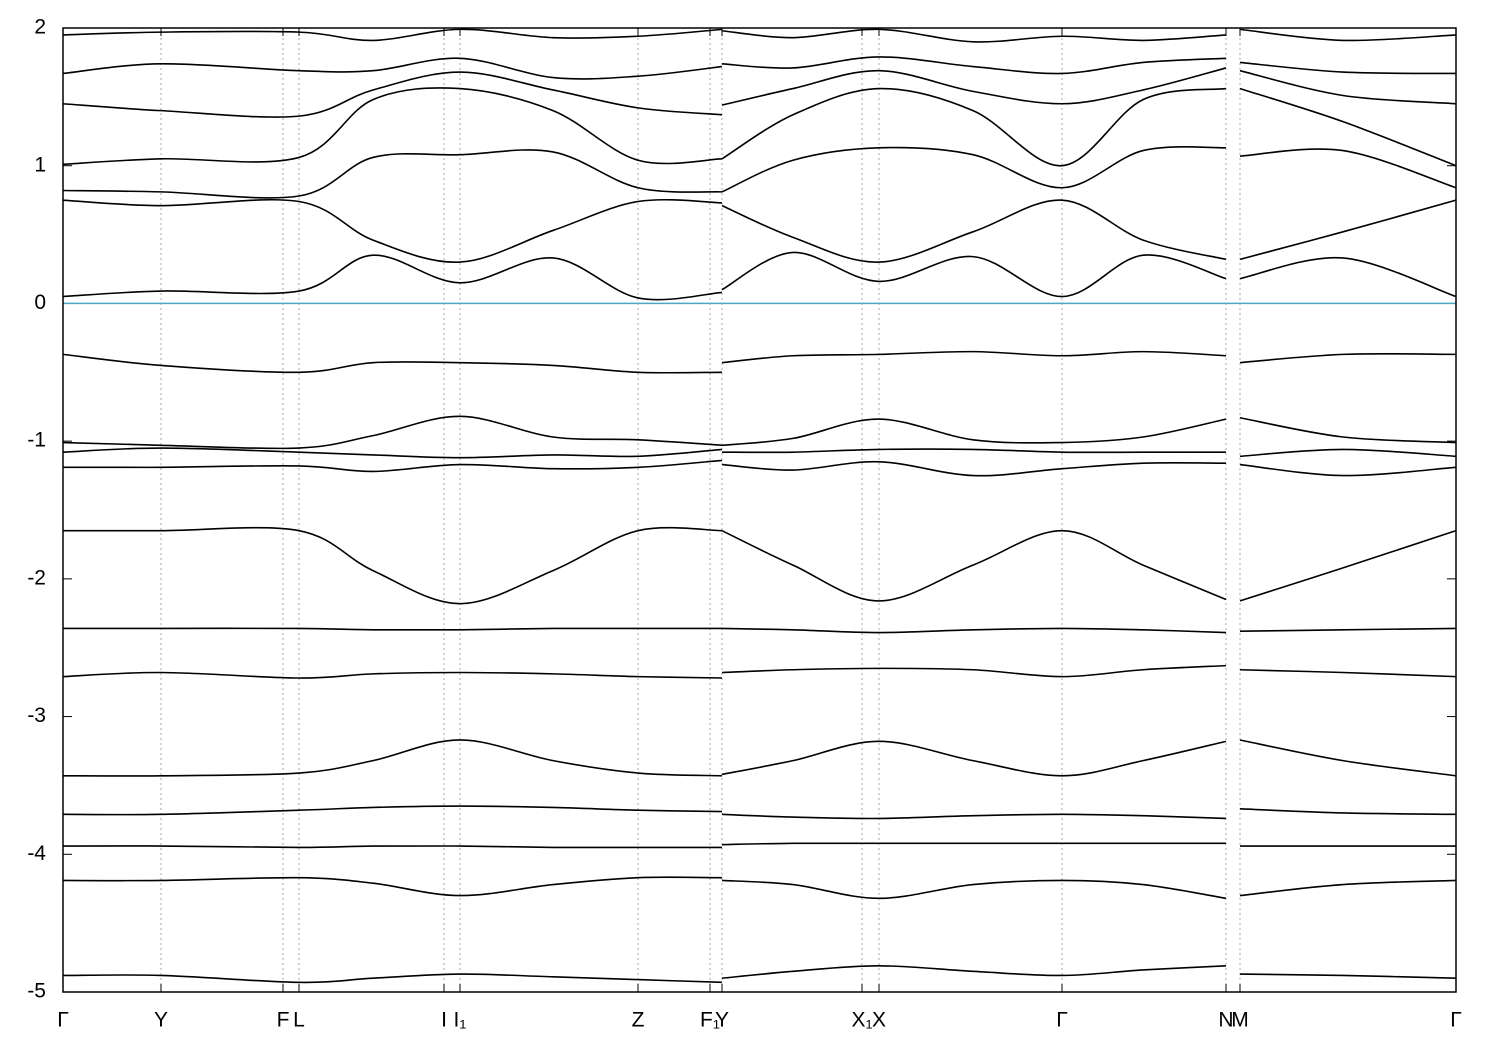  Describe the element at coordinates (710, 1020) in the screenshot. I see `x-tick-label: F₁` at that location.